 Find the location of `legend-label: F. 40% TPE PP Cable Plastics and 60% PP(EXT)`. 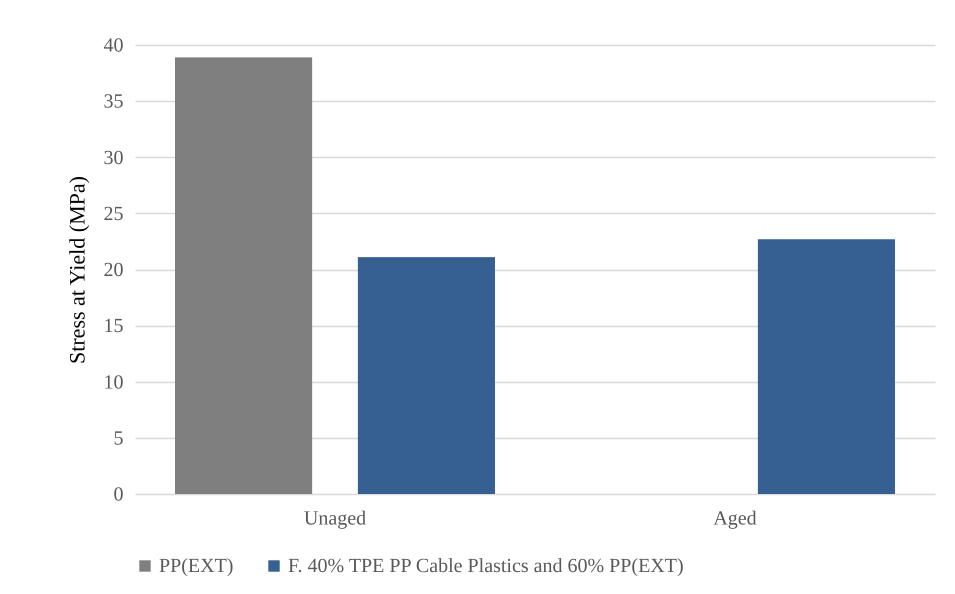

legend-label: F. 40% TPE PP Cable Plastics and 60% PP(EXT) is located at coordinates (486, 566).